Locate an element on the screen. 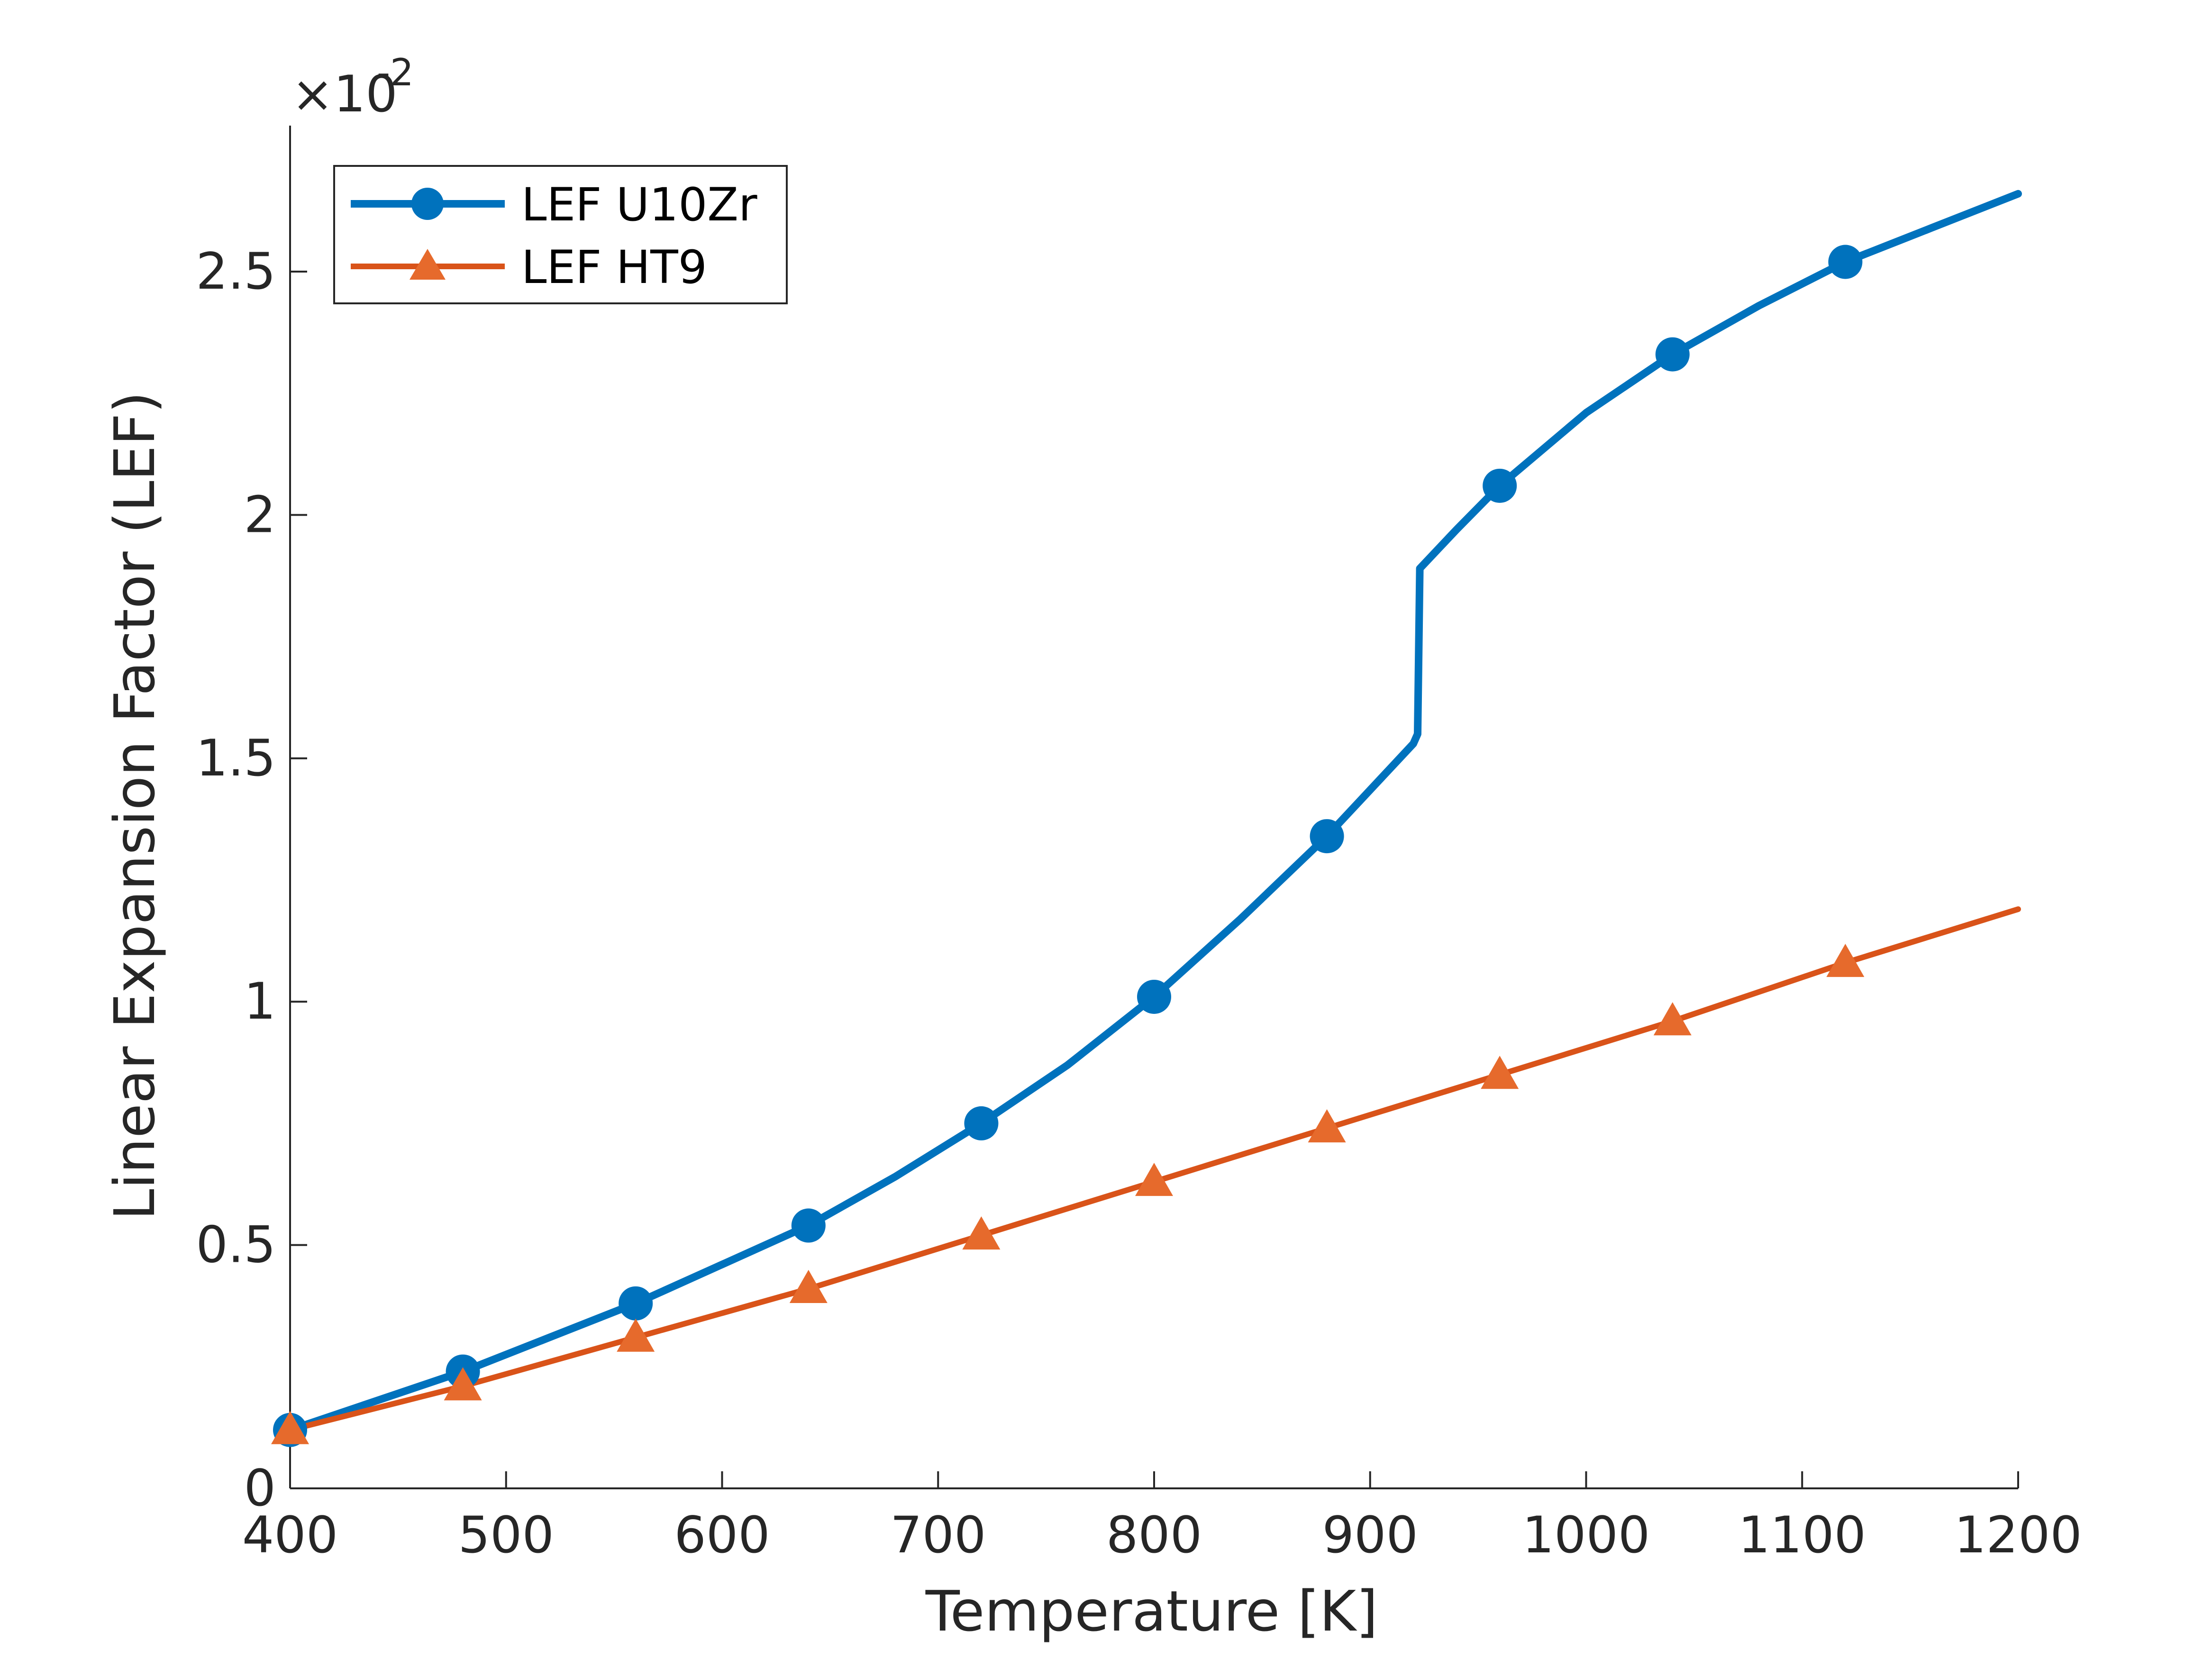 The image size is (2212, 1659). y-multiplier-base: ×10 is located at coordinates (345, 94).